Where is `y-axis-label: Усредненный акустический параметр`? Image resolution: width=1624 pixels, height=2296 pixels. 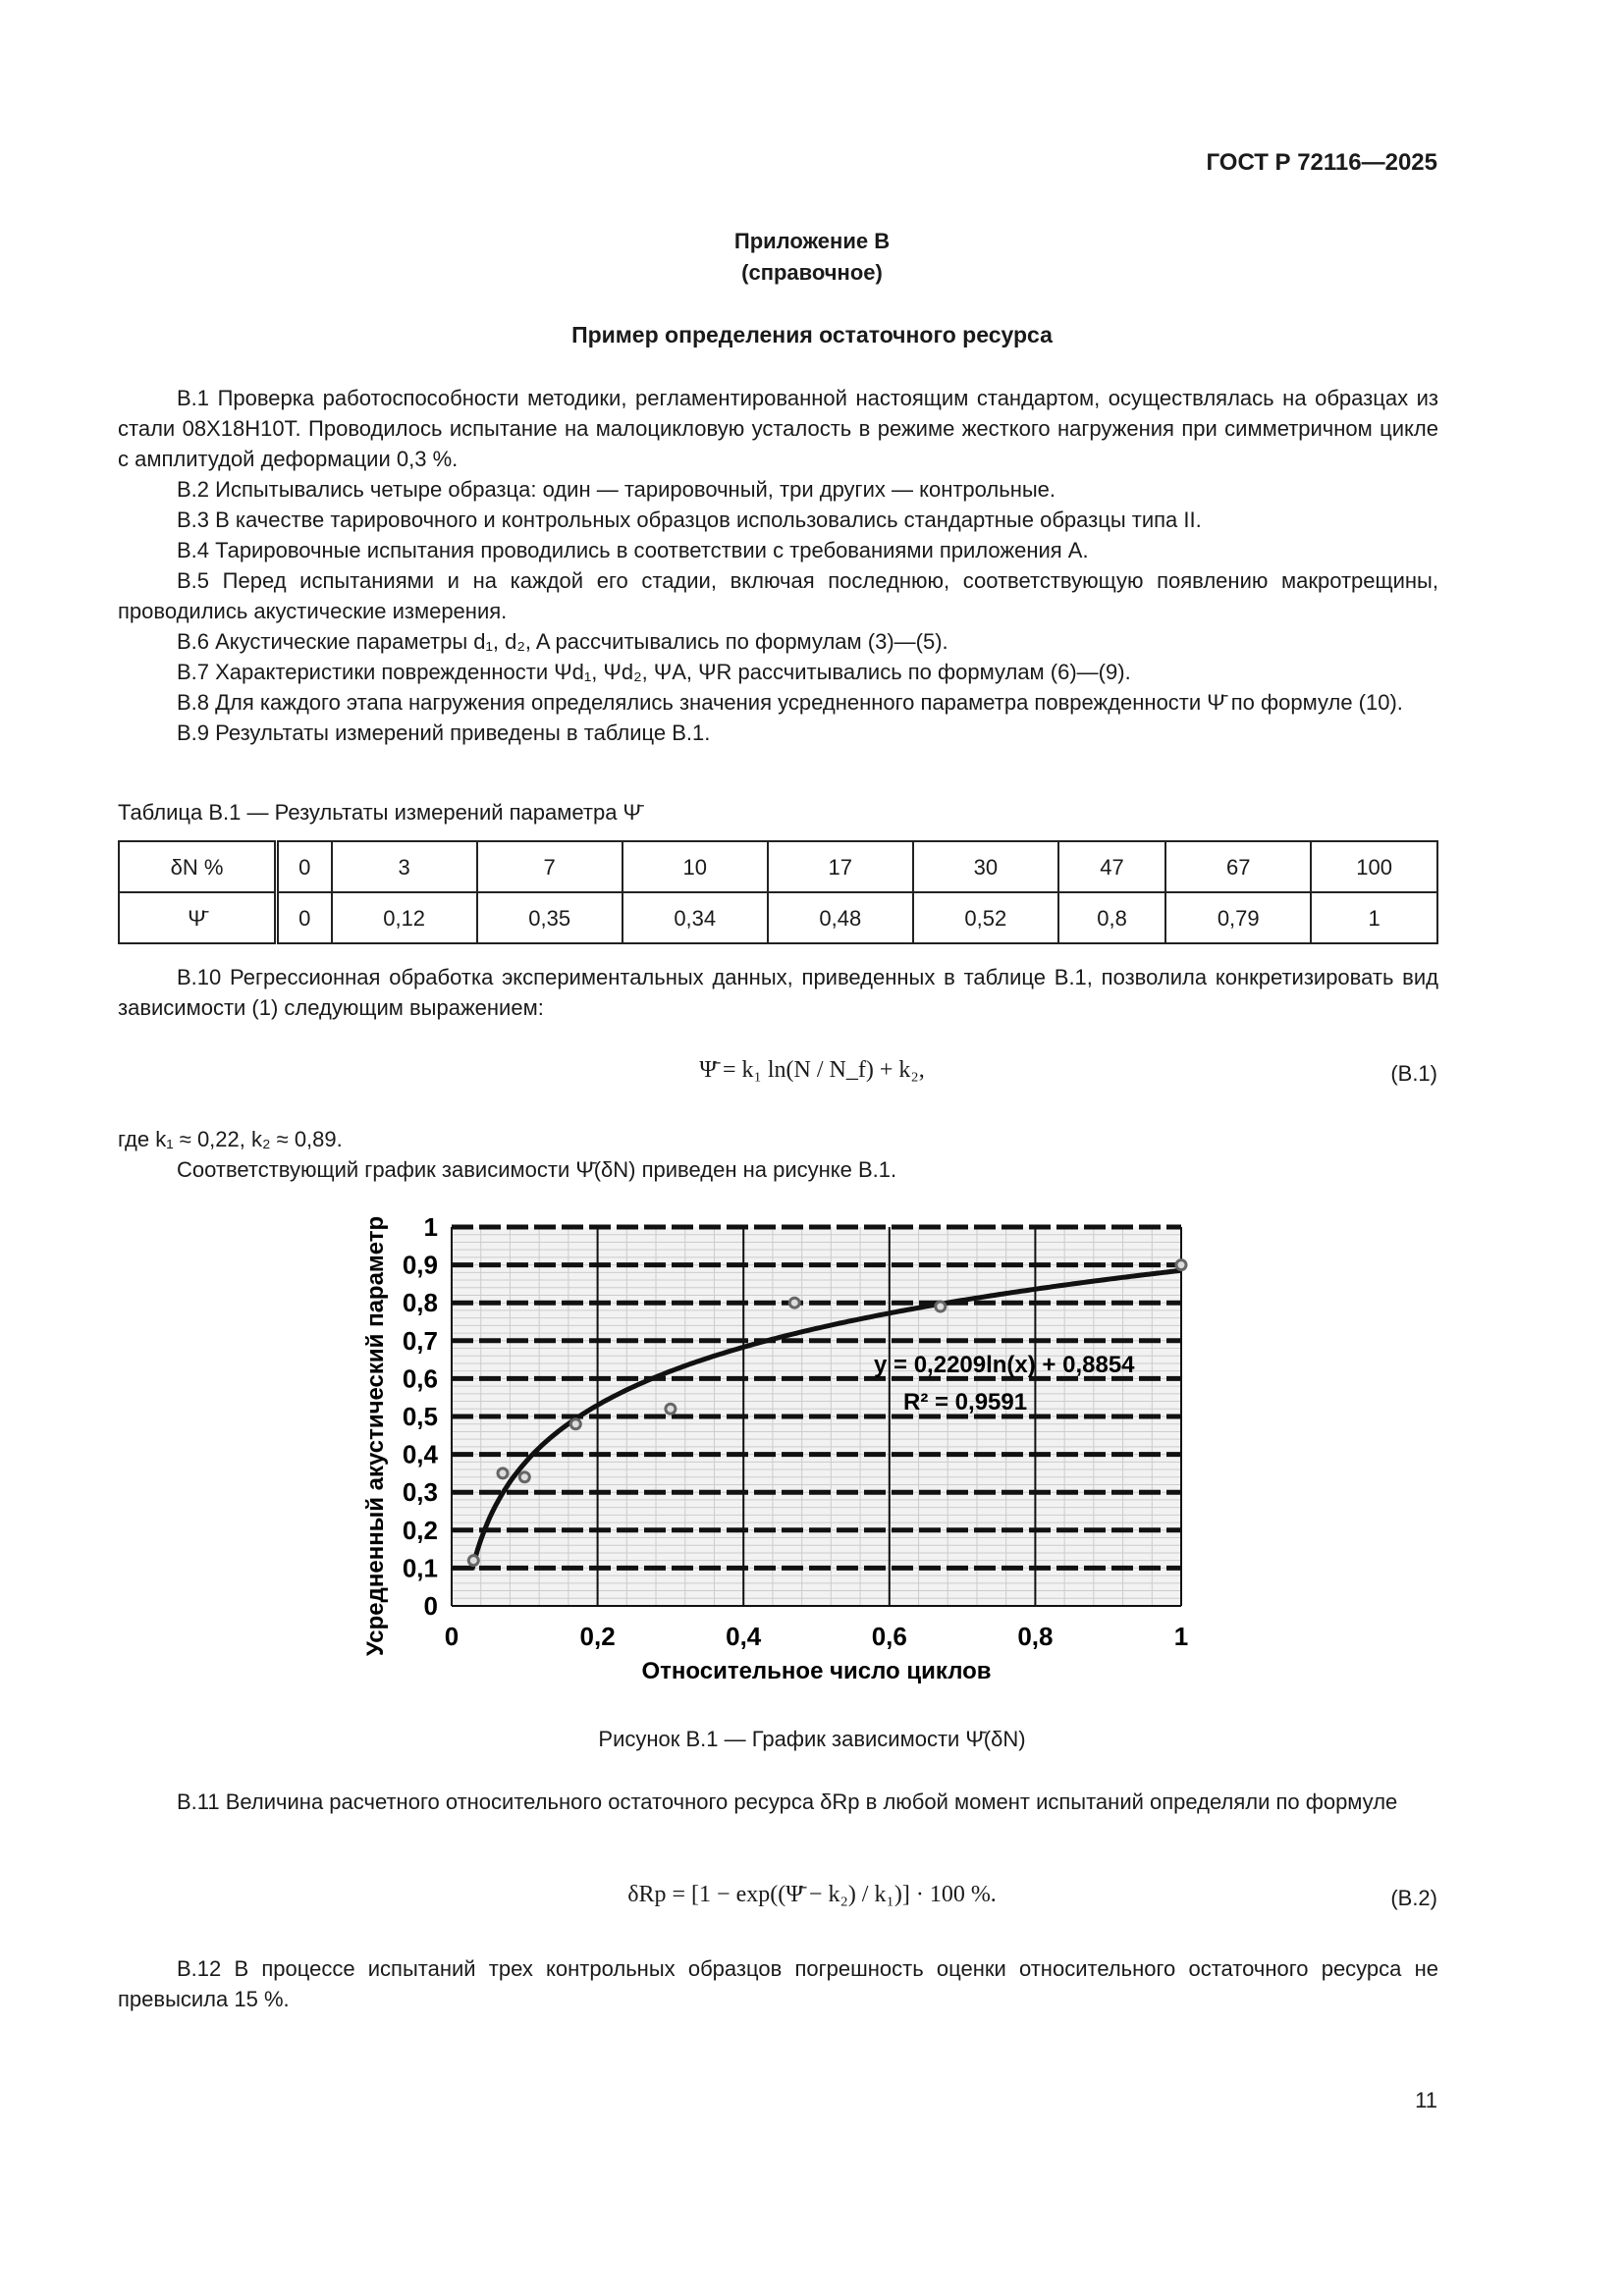
y-axis-label: Усредненный акустический параметр is located at coordinates (375, 1436).